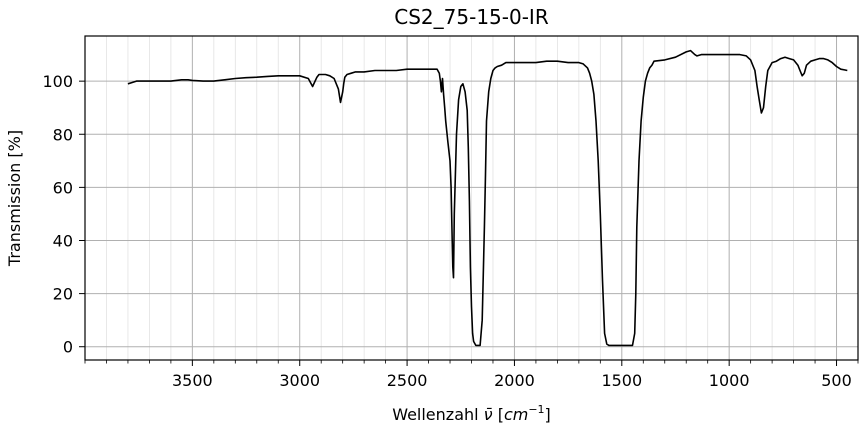  Describe the element at coordinates (514, 380) in the screenshot. I see `x-tick-label: 2000` at that location.